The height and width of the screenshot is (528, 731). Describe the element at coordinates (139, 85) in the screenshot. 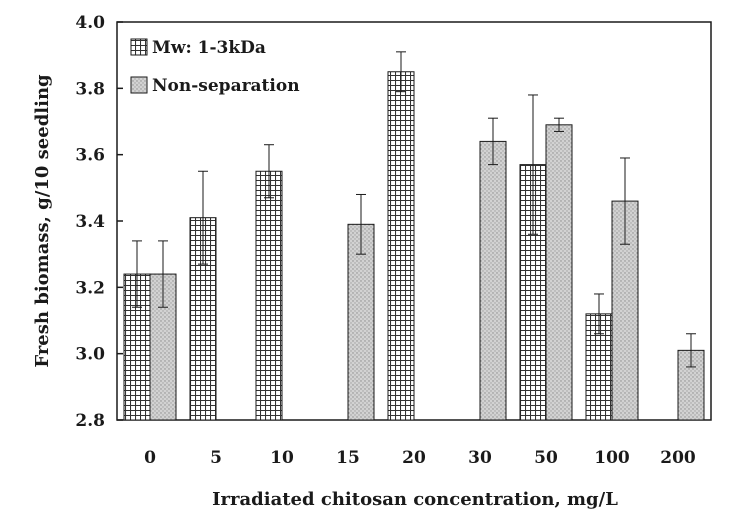

I see `legend-swatch-nonsep` at that location.